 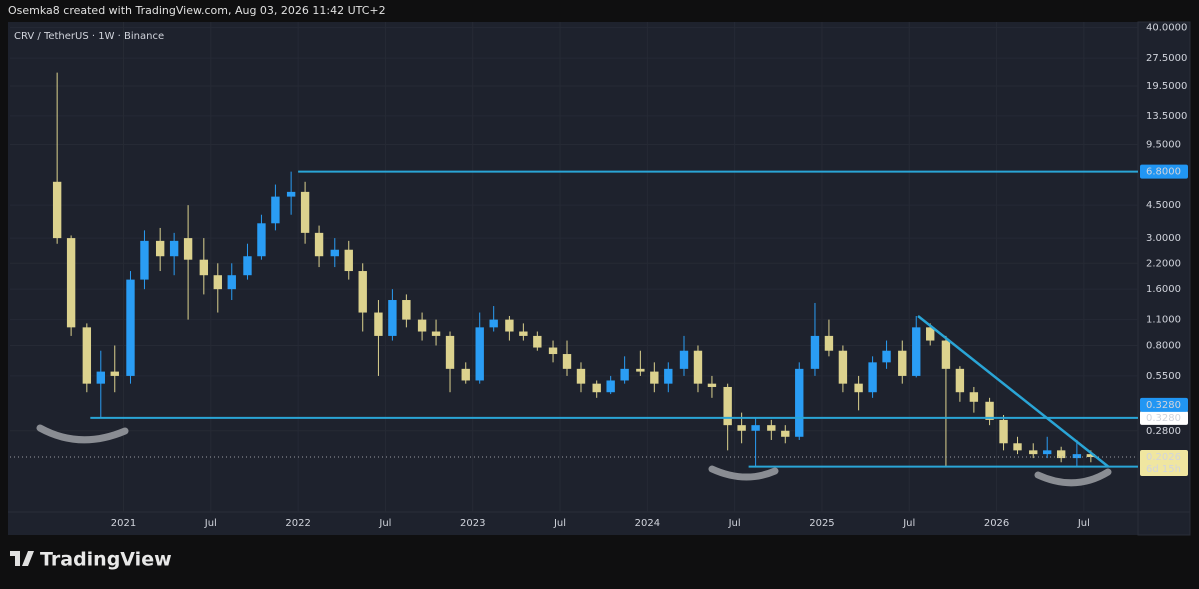 What do you see at coordinates (1163, 205) in the screenshot?
I see `y-tick-label: 4.5000` at bounding box center [1163, 205].